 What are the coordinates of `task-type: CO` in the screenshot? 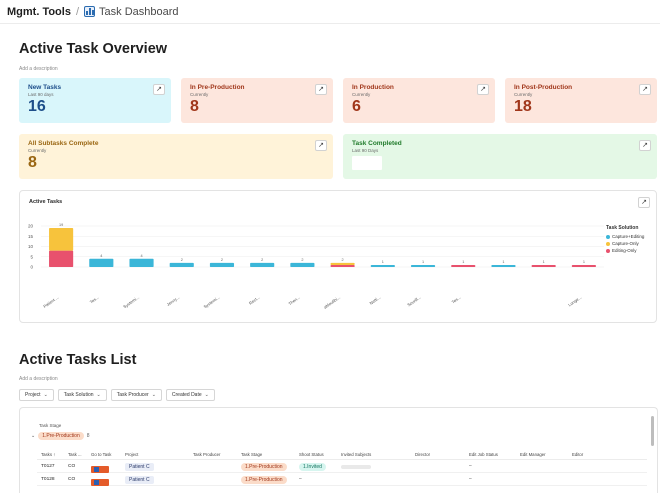 It's located at (72, 479).